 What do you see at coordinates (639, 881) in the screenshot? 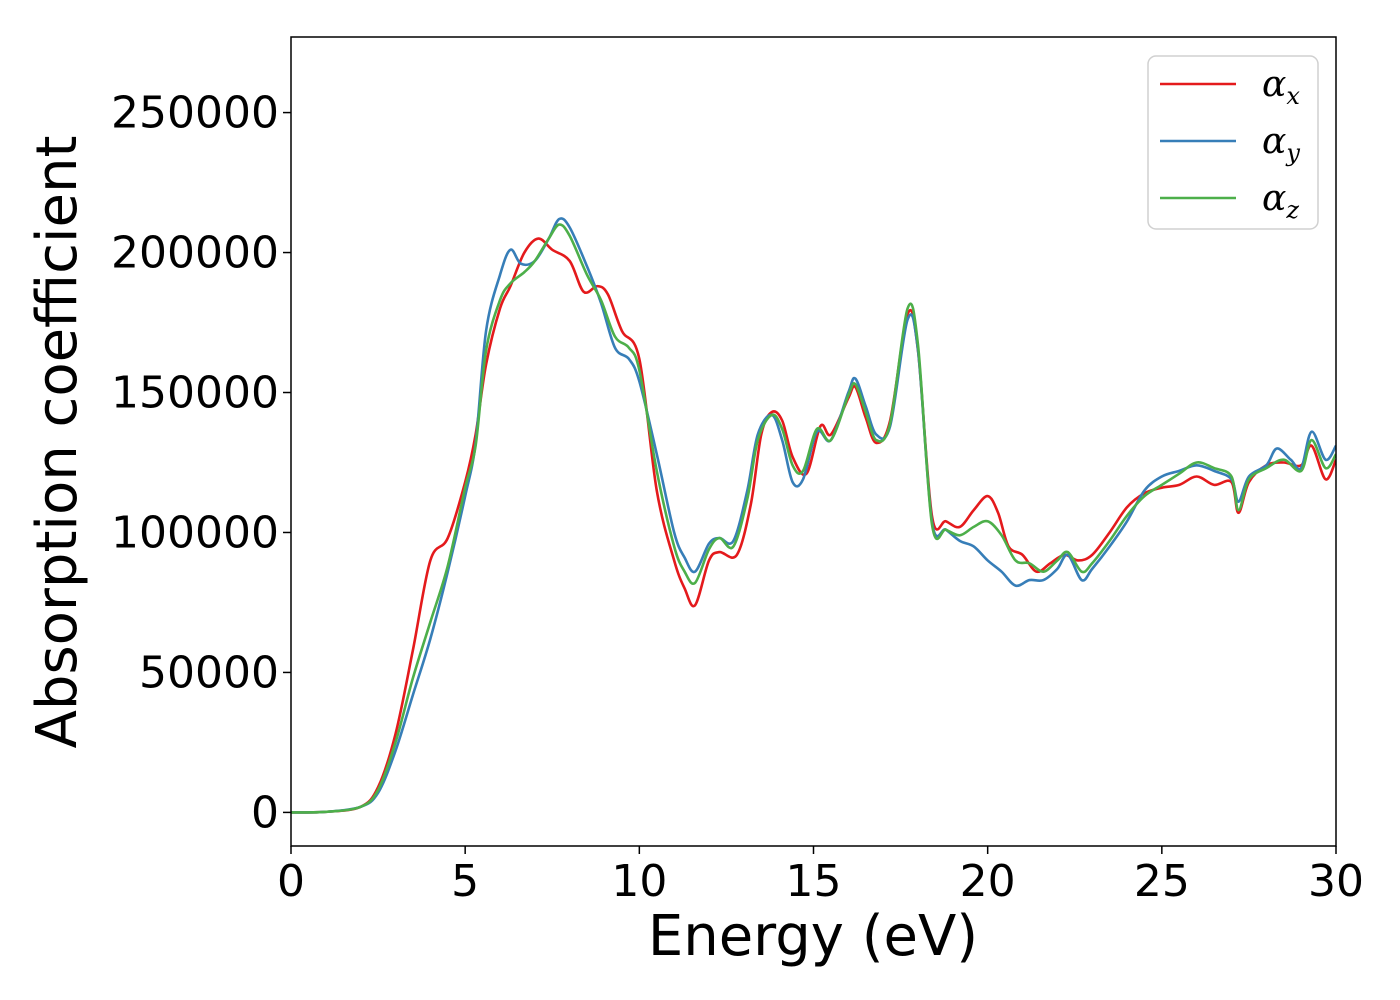
I see `x-tick-label: 10` at bounding box center [639, 881].